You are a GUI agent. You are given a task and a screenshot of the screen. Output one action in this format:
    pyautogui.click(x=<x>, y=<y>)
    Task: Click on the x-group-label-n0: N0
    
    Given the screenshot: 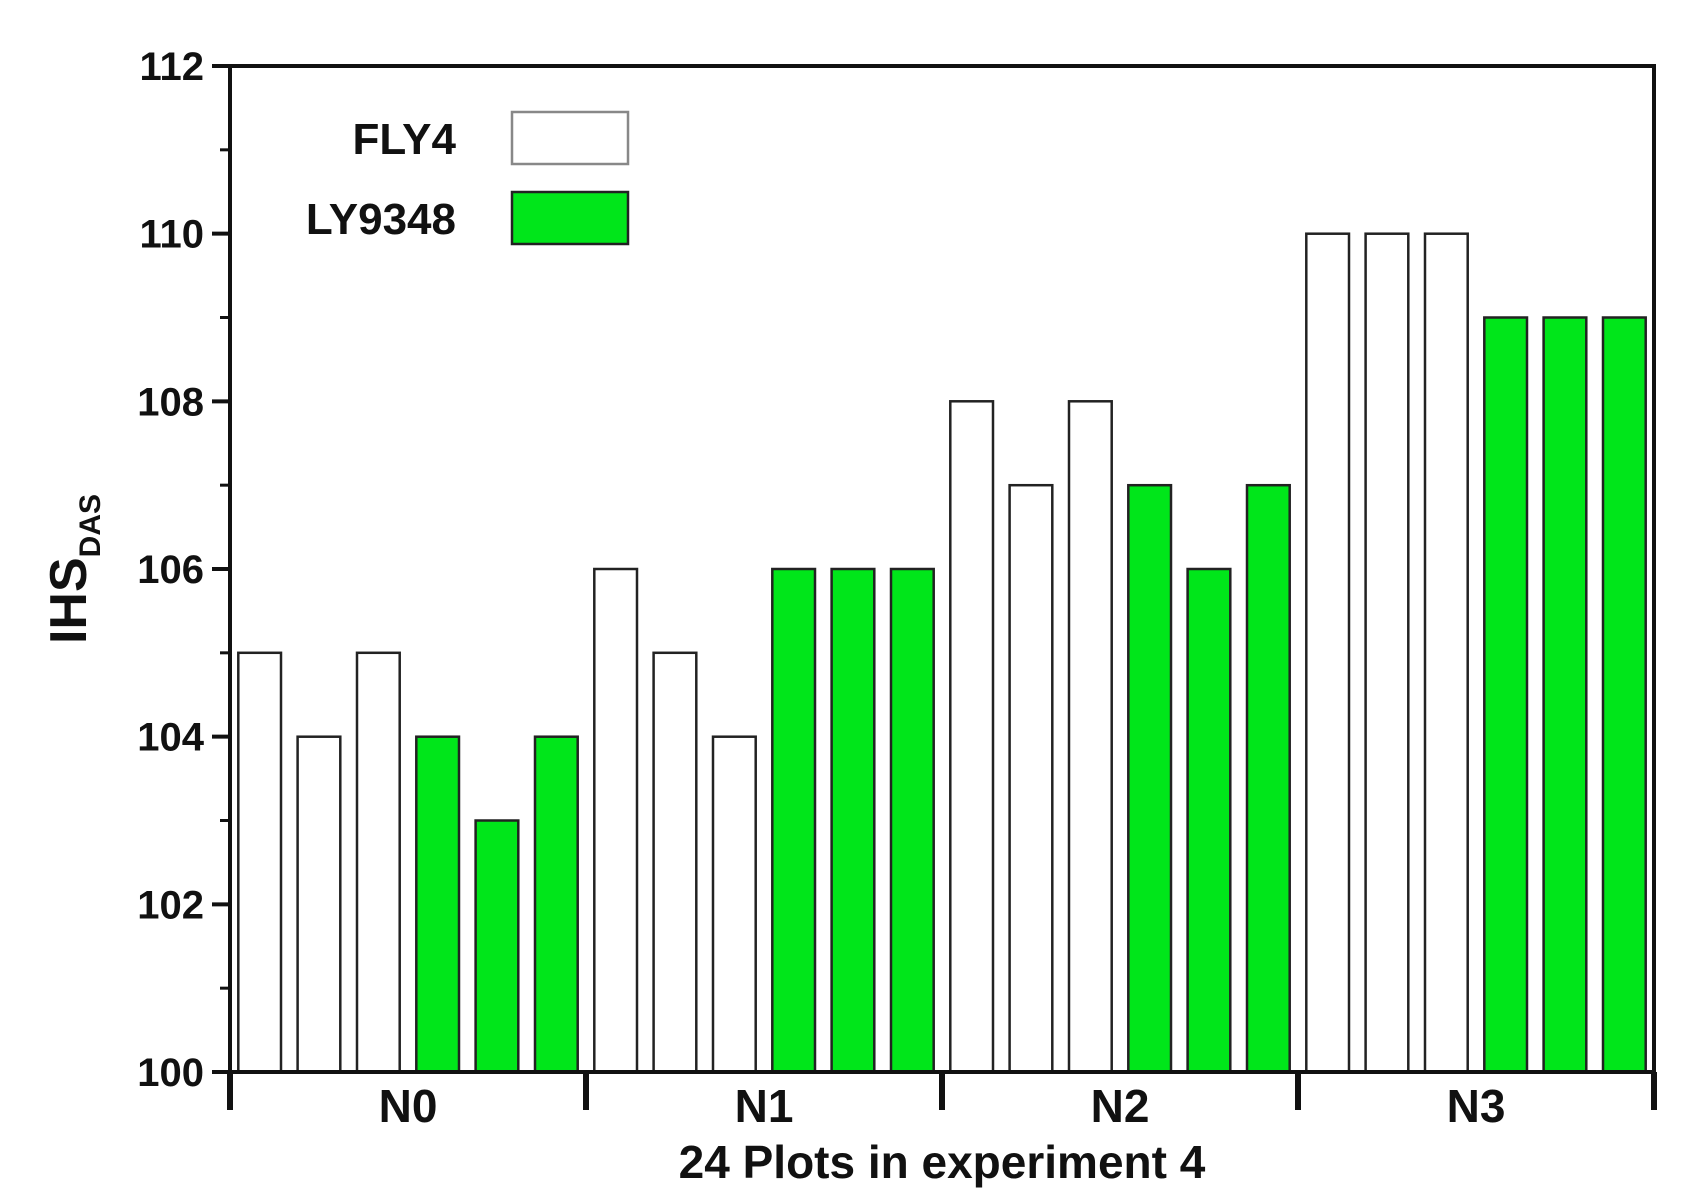 What is the action you would take?
    pyautogui.click(x=408, y=1106)
    